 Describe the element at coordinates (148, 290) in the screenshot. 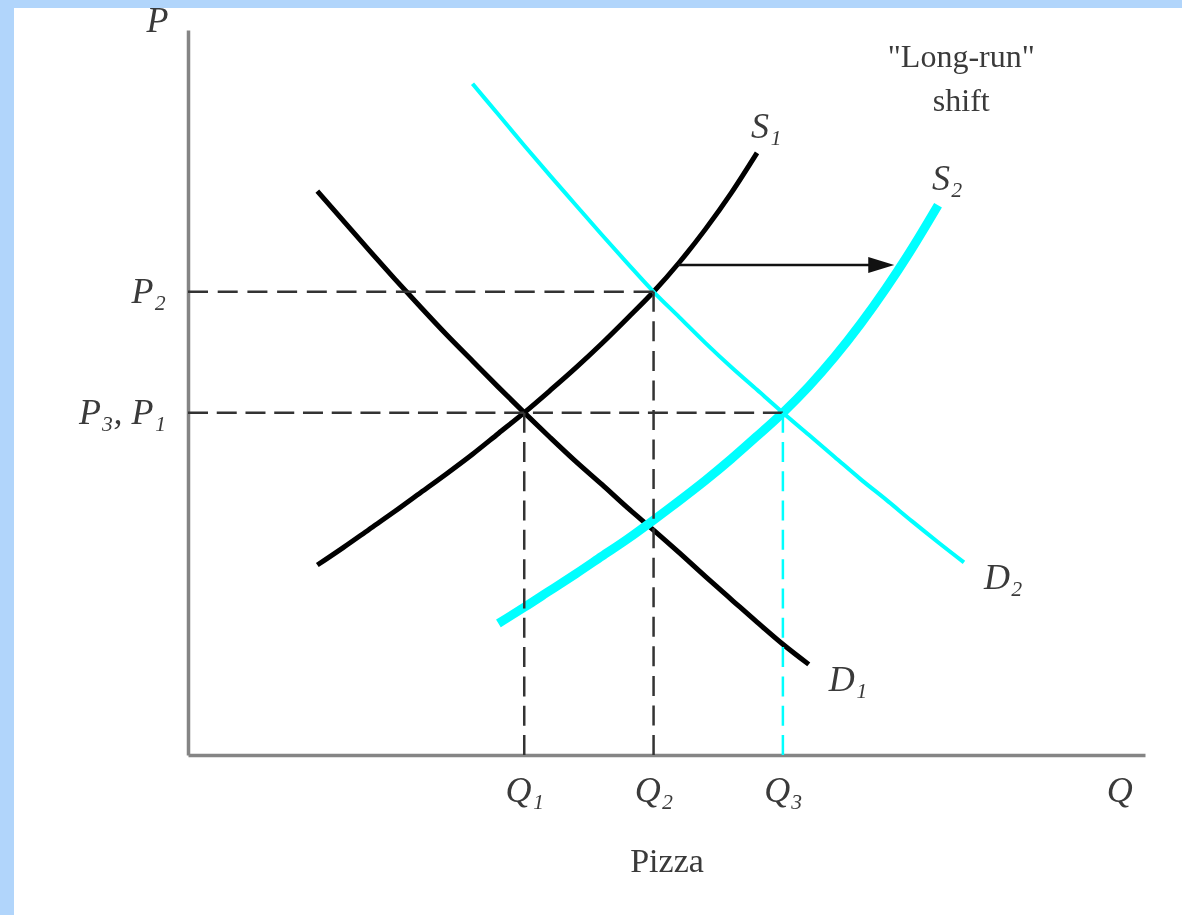

I see `series-label: P₂` at that location.